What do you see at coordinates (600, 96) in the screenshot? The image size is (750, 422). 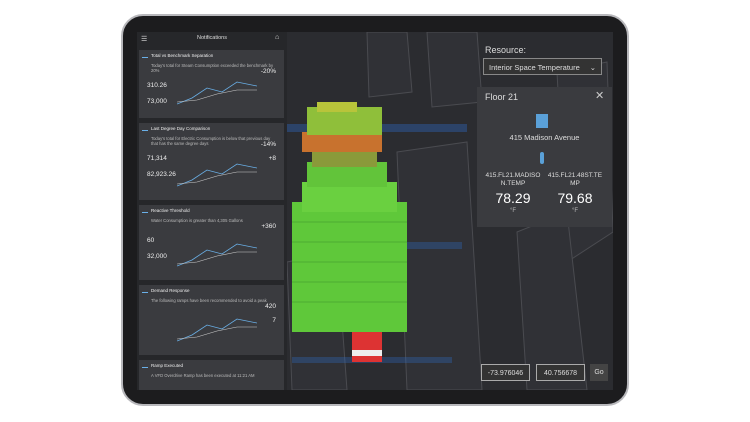 I see `close-button: ✕` at bounding box center [600, 96].